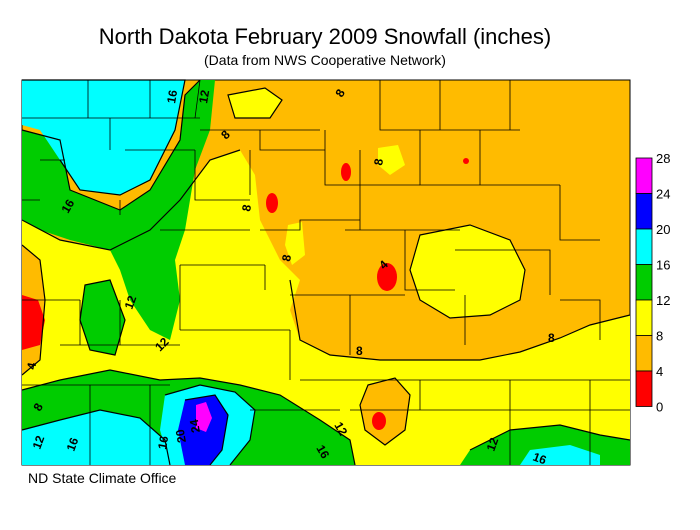  What do you see at coordinates (346, 172) in the screenshot?
I see `band-0-4-n` at bounding box center [346, 172].